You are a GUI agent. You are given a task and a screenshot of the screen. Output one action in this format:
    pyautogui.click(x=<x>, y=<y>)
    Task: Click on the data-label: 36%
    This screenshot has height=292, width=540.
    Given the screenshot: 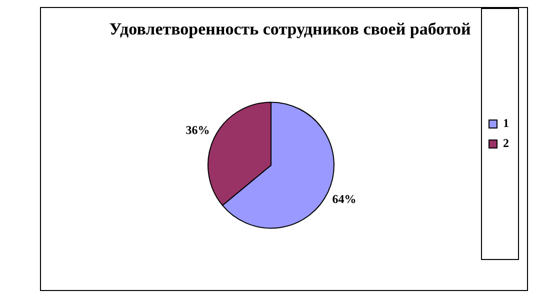 What is the action you would take?
    pyautogui.click(x=198, y=129)
    